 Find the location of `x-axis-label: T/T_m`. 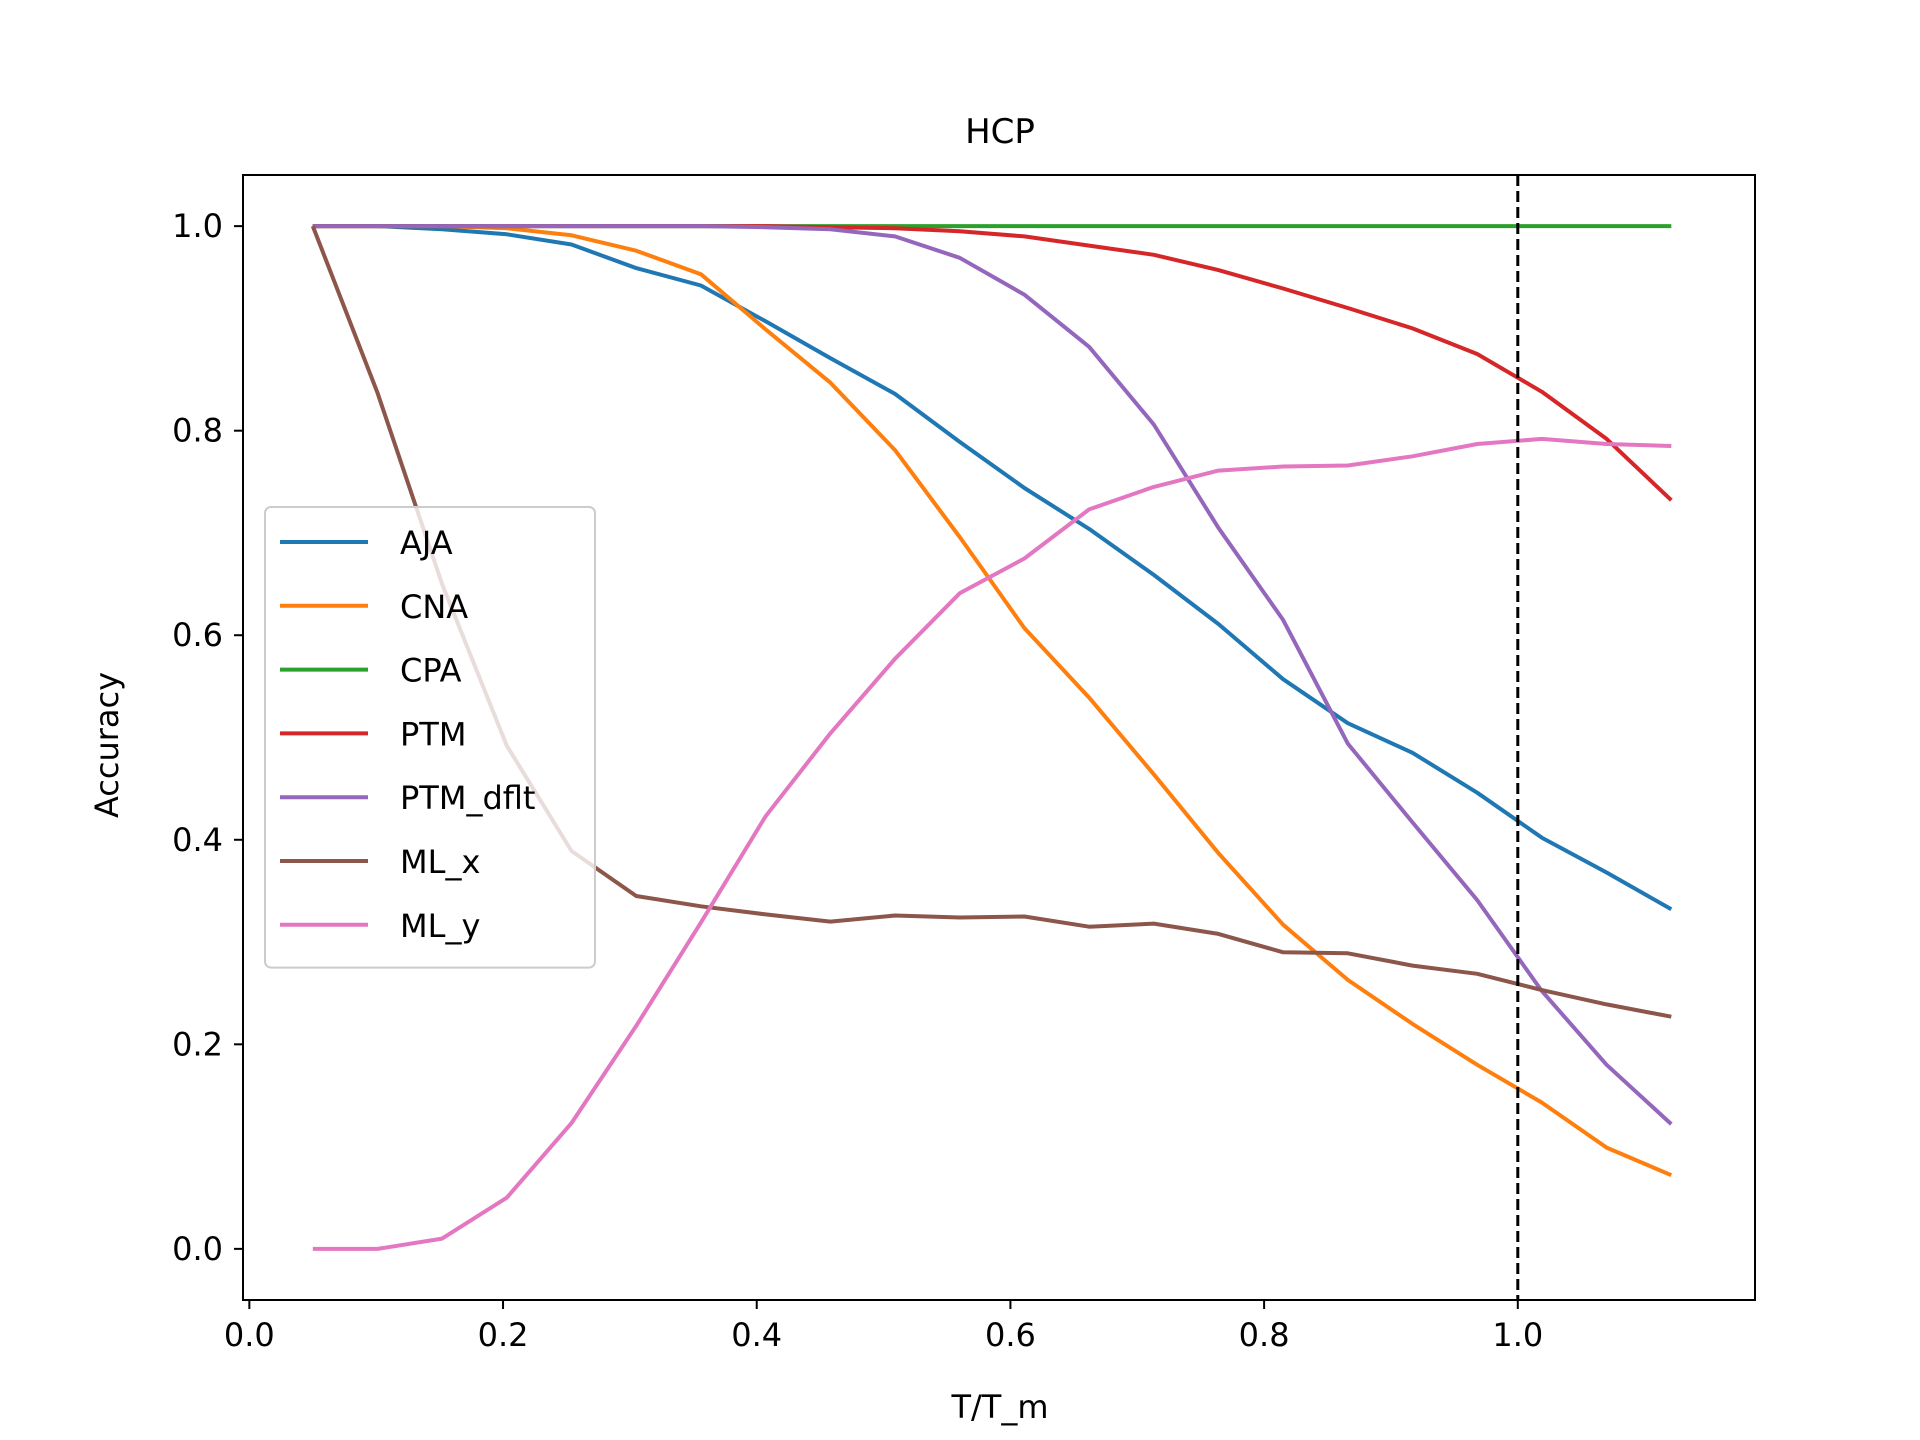

x-axis-label: T/T_m is located at coordinates (999, 1407).